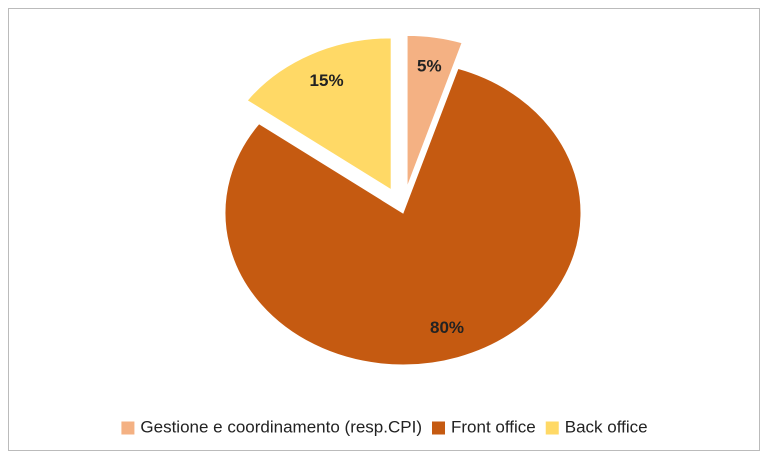 The image size is (769, 459). What do you see at coordinates (606, 426) in the screenshot?
I see `legend-label: Back office` at bounding box center [606, 426].